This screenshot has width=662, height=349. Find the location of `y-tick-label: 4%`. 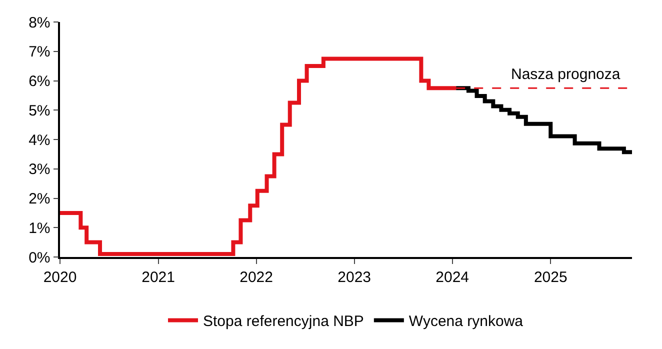

y-tick-label: 4% is located at coordinates (39, 140).